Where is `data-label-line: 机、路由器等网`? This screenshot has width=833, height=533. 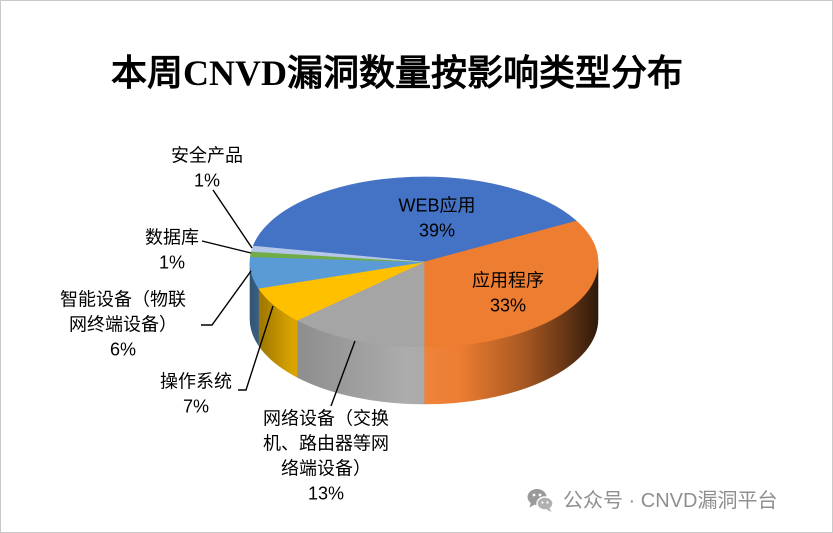
data-label-line: 机、路由器等网 is located at coordinates (326, 444).